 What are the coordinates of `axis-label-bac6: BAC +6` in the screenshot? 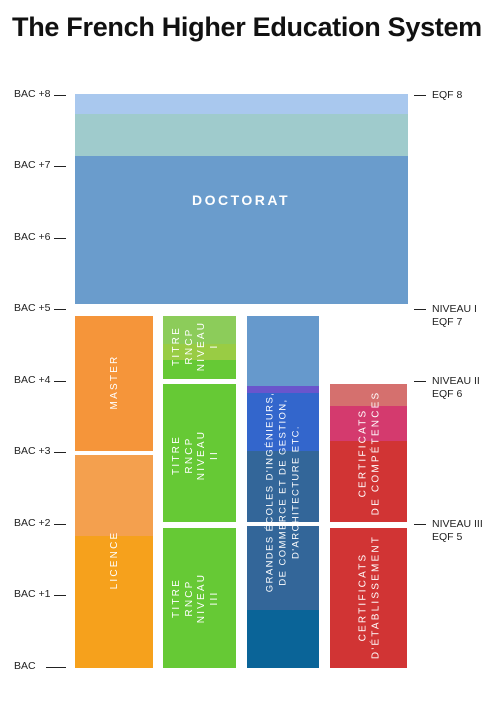 It's located at (32, 237).